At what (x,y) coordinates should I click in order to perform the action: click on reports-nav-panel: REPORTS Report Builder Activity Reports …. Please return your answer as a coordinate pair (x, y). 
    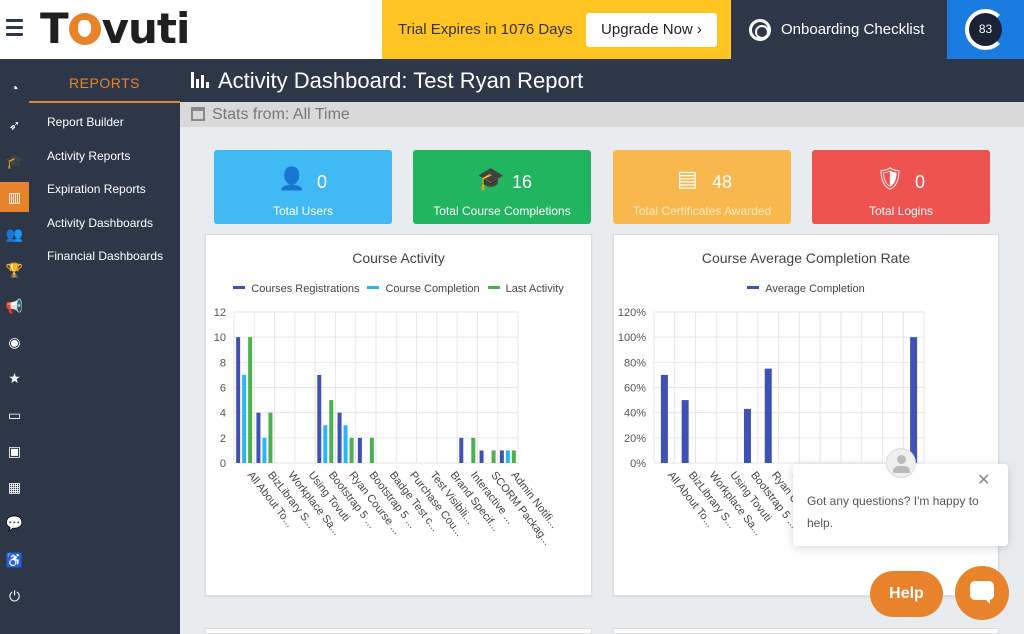
    Looking at the image, I should click on (104, 346).